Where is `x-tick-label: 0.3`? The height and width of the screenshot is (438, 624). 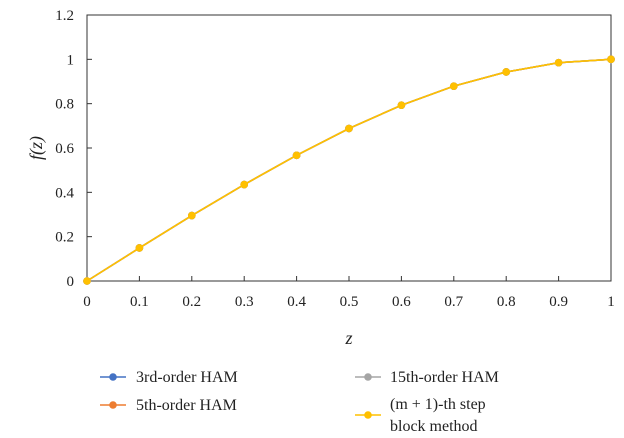 x-tick-label: 0.3 is located at coordinates (244, 302).